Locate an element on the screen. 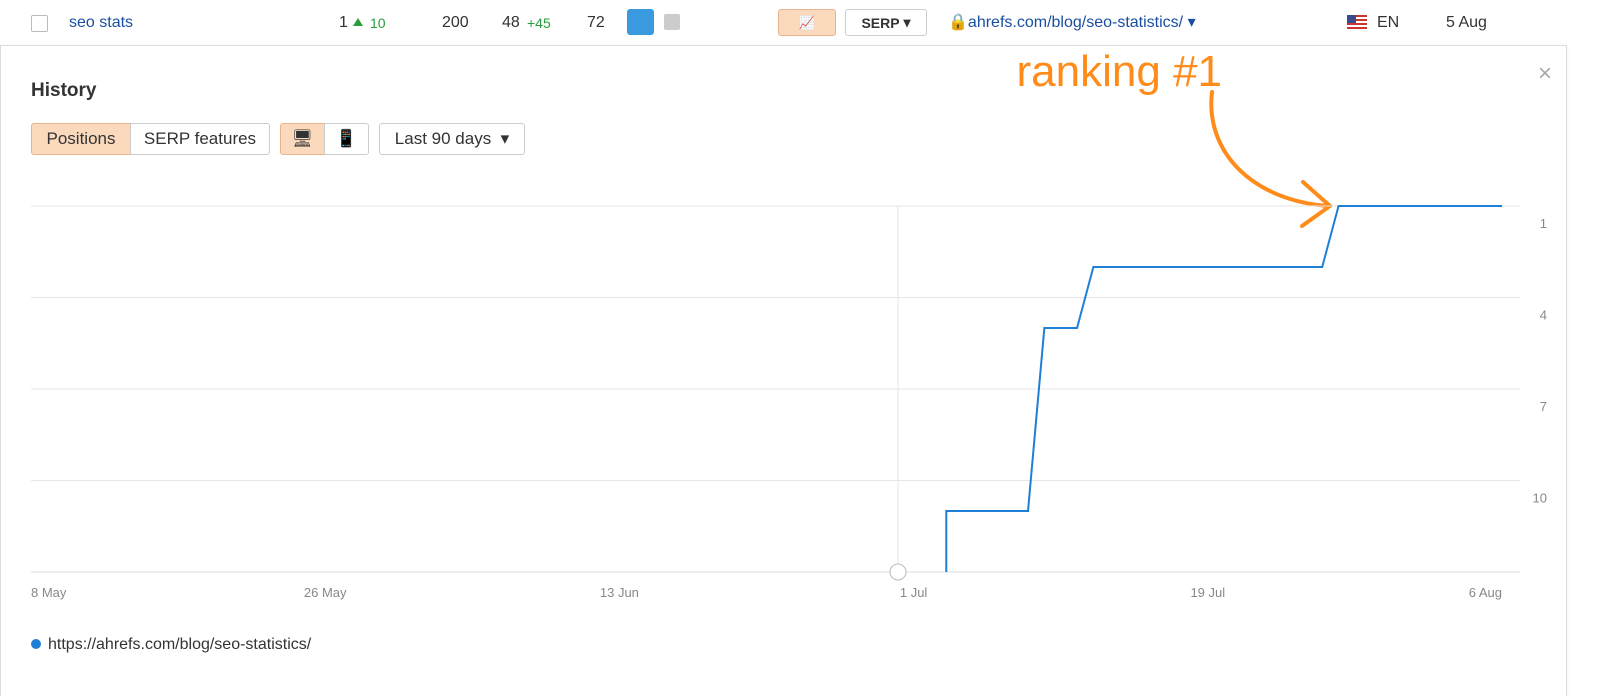 The width and height of the screenshot is (1600, 696). legend-label: https://ahrefs.com/blog/seo-statistics/ is located at coordinates (180, 644).